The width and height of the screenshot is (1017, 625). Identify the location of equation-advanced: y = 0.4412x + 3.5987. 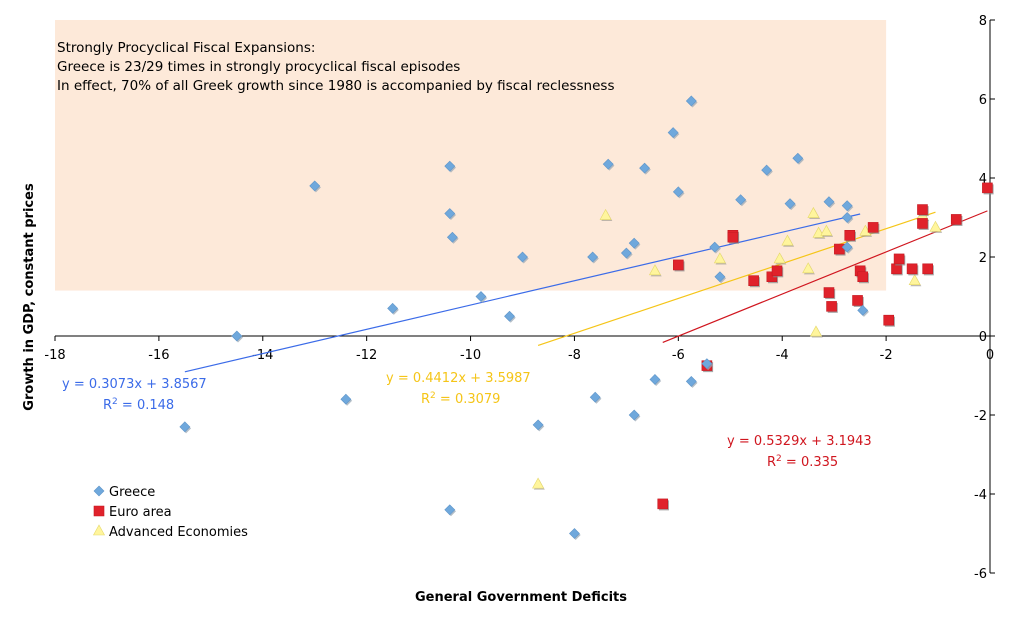
(458, 378).